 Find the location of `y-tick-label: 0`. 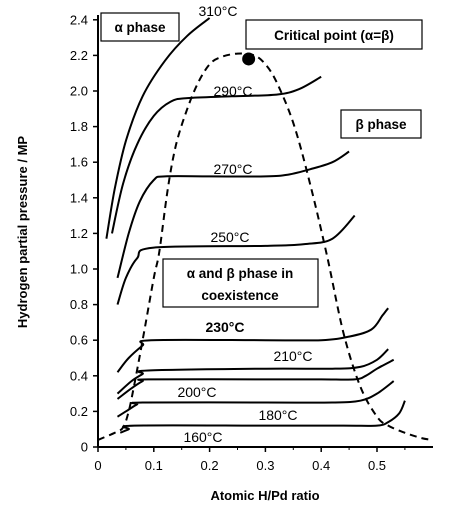

y-tick-label: 0 is located at coordinates (84, 447).